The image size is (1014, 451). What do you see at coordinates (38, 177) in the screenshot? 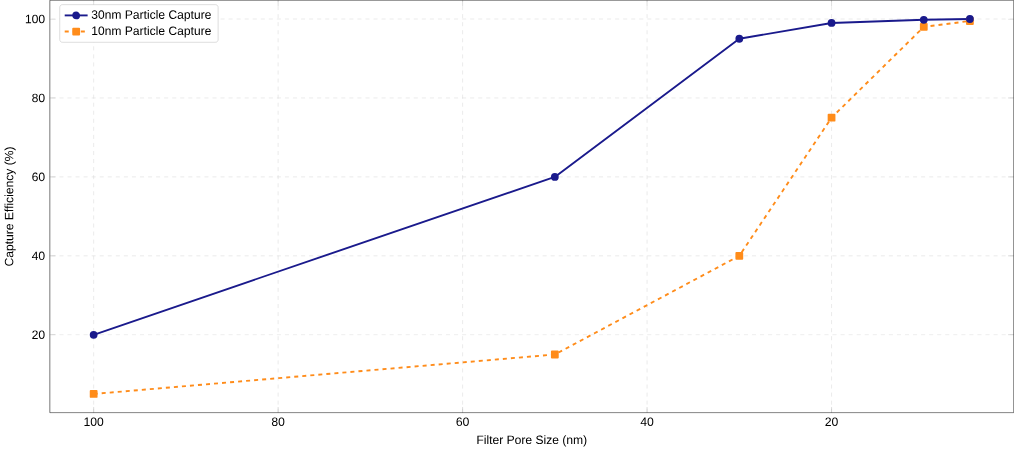
I see `y-tick-label: 60` at bounding box center [38, 177].